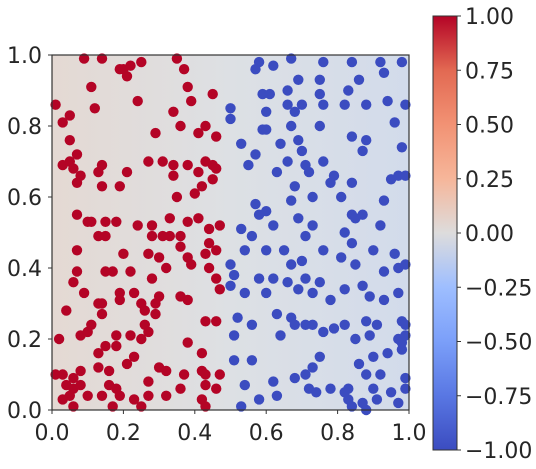 Image resolution: width=536 pixels, height=469 pixels. I want to click on colorbar-tick-label-5: 0.25, so click(489, 180).